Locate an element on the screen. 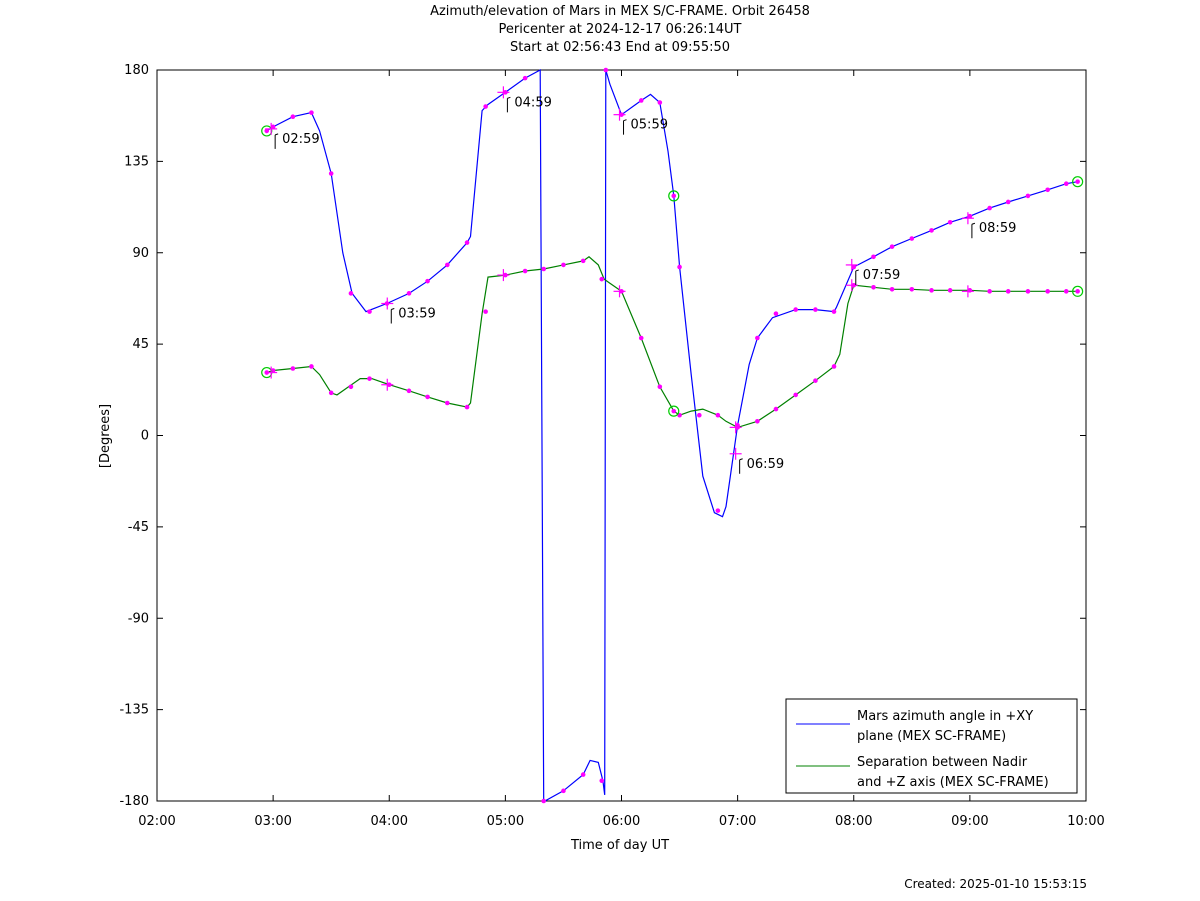 The image size is (1200, 901). y-tick-label: 135 is located at coordinates (136, 161).